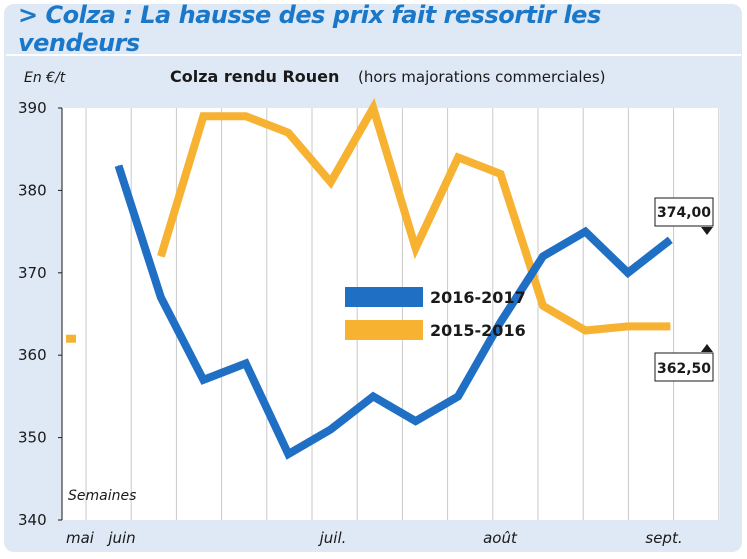 This screenshot has height=559, width=747. What do you see at coordinates (254, 76) in the screenshot?
I see `chart-title: Colza rendu Rouen` at bounding box center [254, 76].